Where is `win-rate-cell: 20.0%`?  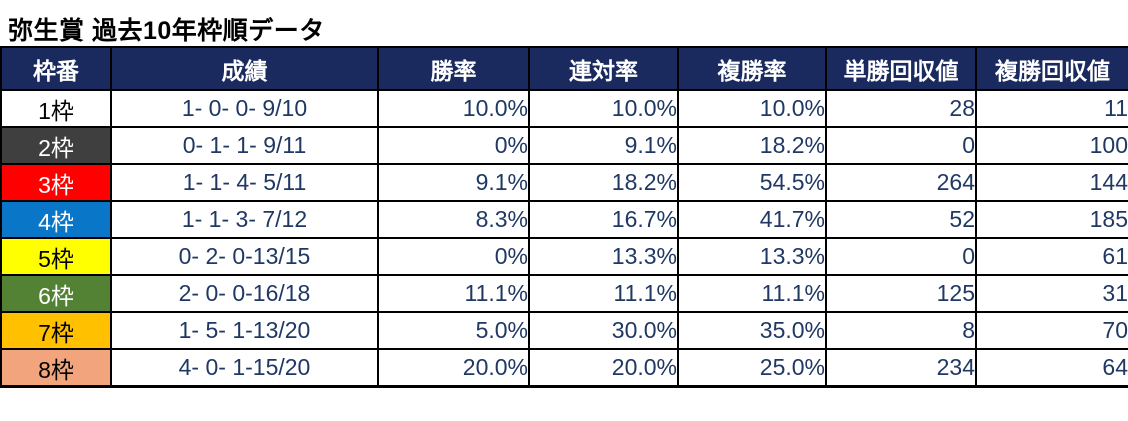
win-rate-cell: 20.0% is located at coordinates (453, 368).